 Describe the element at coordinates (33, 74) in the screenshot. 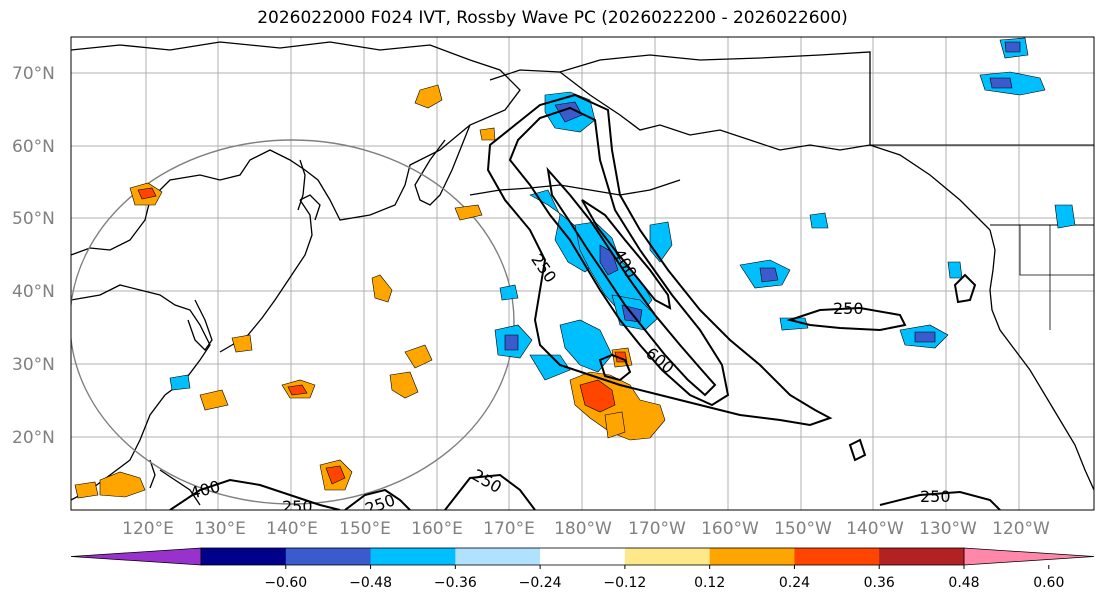

I see `lat-label: 70°N` at that location.